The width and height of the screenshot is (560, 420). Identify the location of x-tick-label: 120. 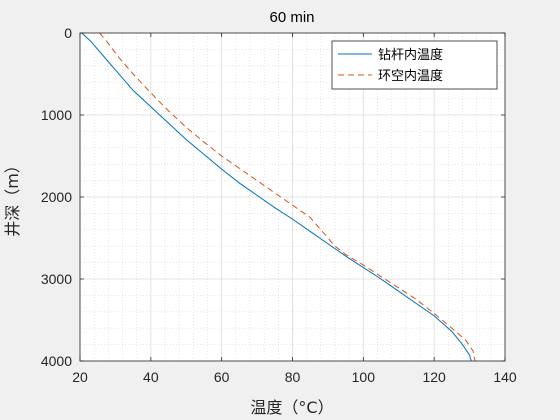
(434, 377).